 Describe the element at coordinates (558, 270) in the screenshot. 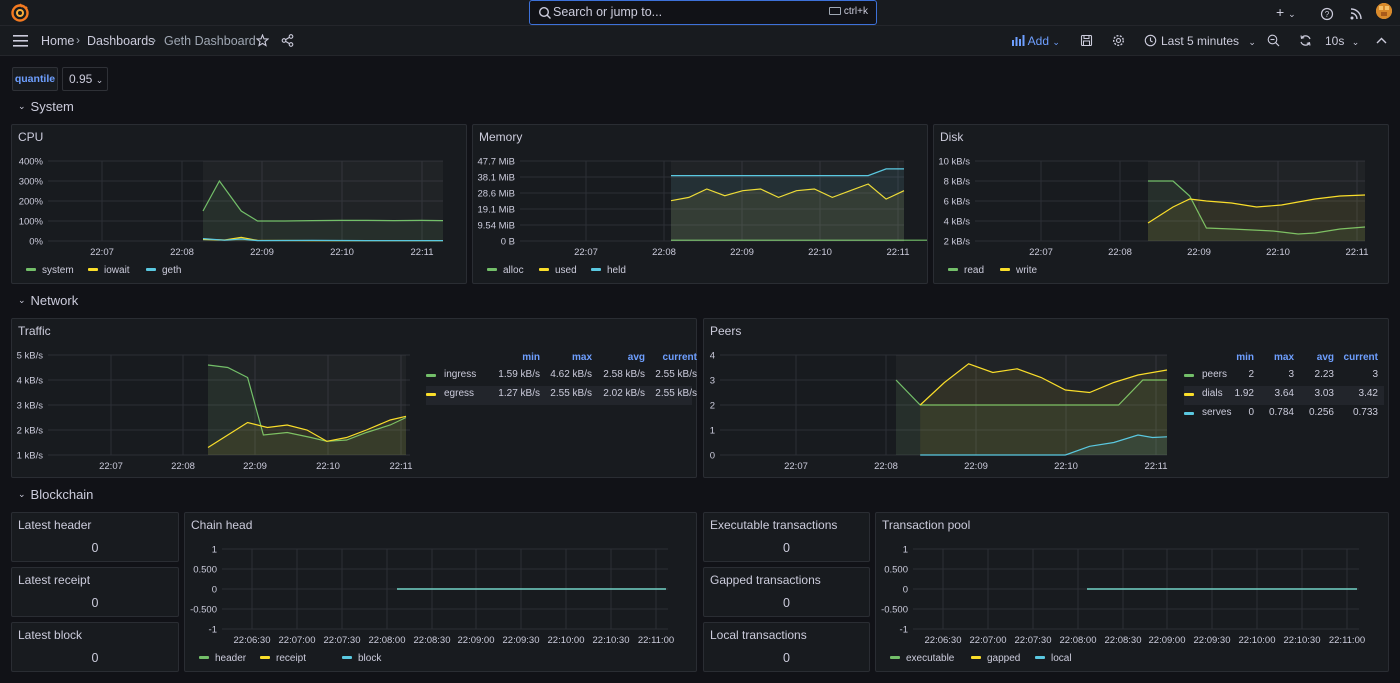

I see `legend-item-used: used` at that location.